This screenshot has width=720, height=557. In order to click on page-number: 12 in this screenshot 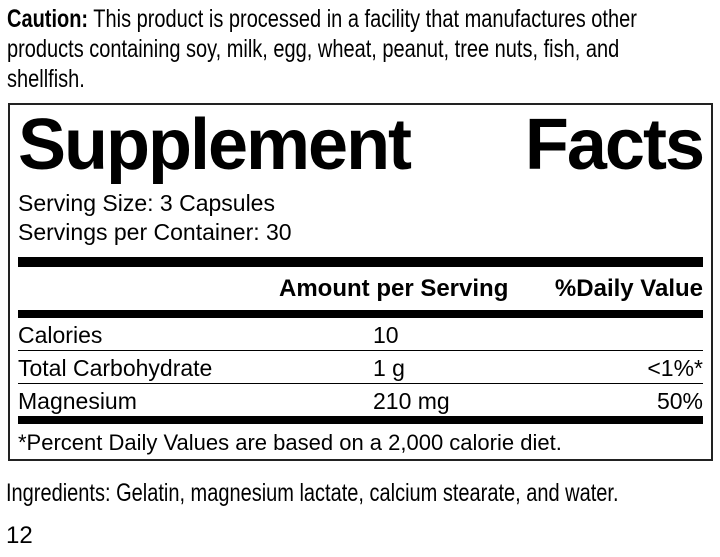, I will do `click(19, 535)`.